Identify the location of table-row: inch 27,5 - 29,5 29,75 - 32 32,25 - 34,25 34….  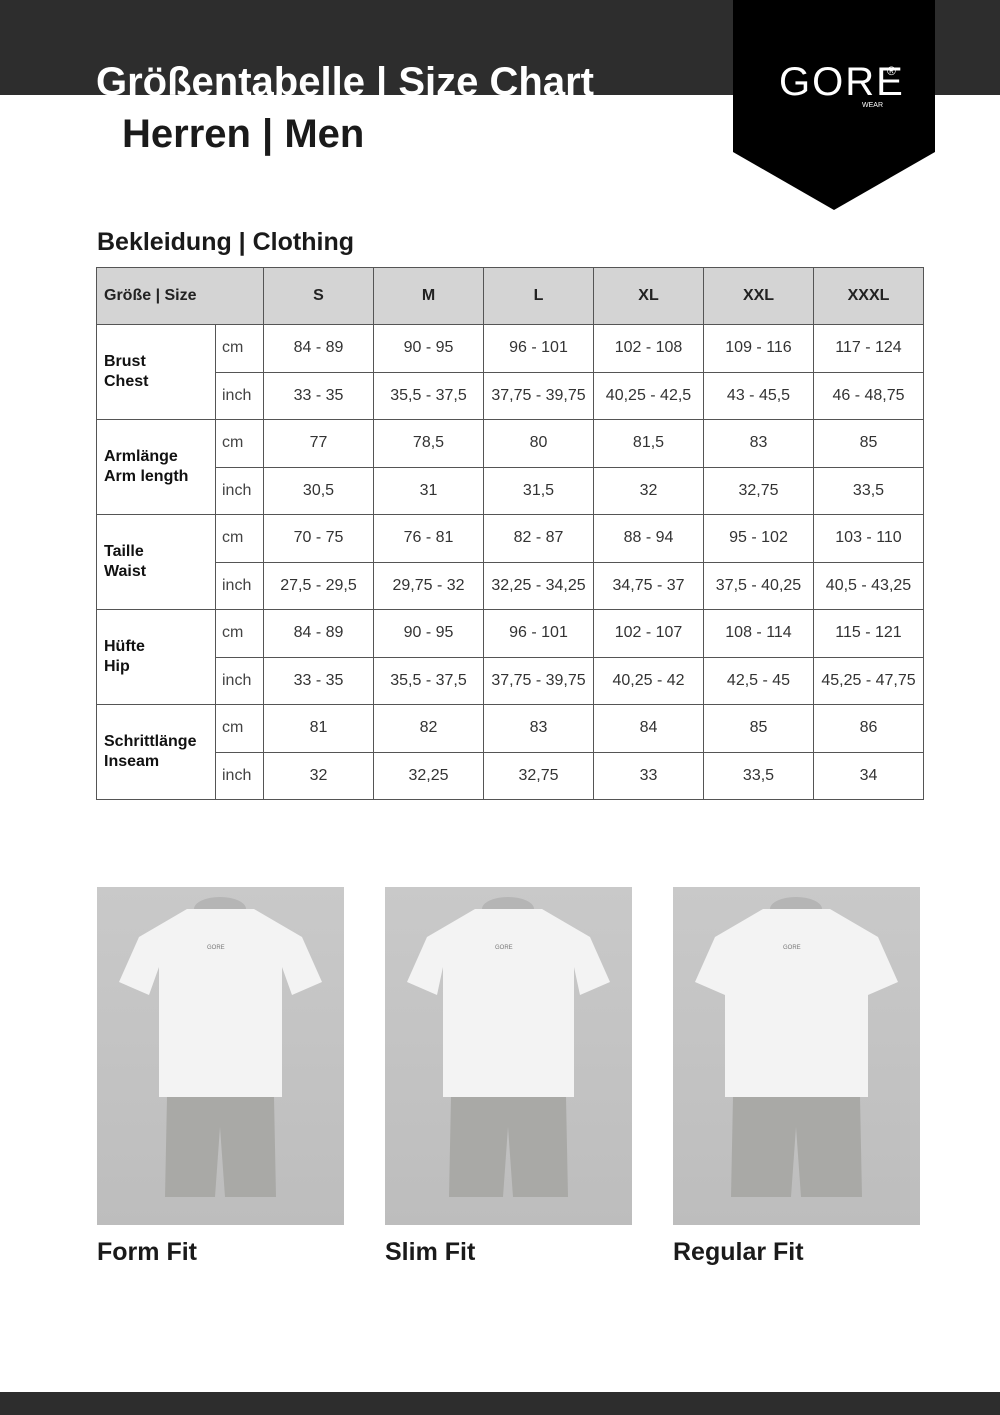
(510, 585).